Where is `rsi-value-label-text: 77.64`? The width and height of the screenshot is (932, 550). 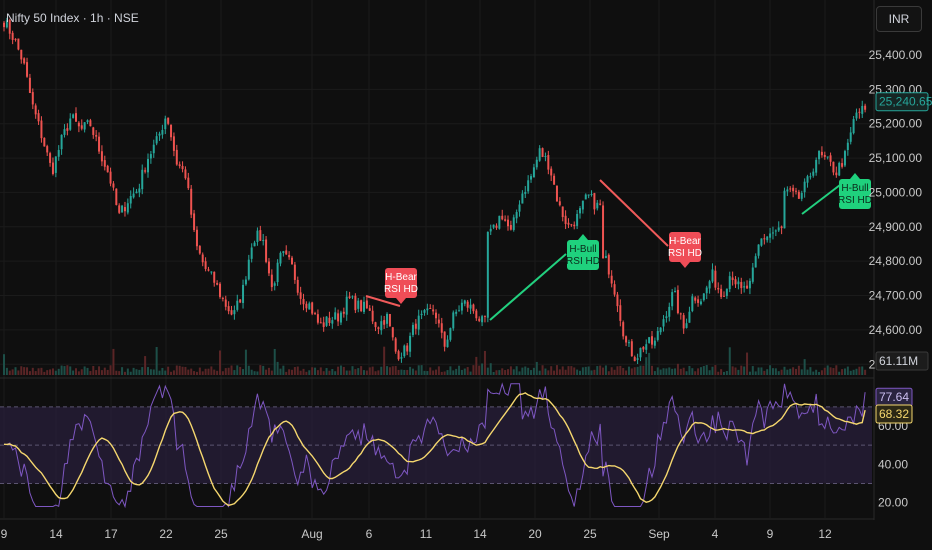
rsi-value-label-text: 77.64 is located at coordinates (894, 397).